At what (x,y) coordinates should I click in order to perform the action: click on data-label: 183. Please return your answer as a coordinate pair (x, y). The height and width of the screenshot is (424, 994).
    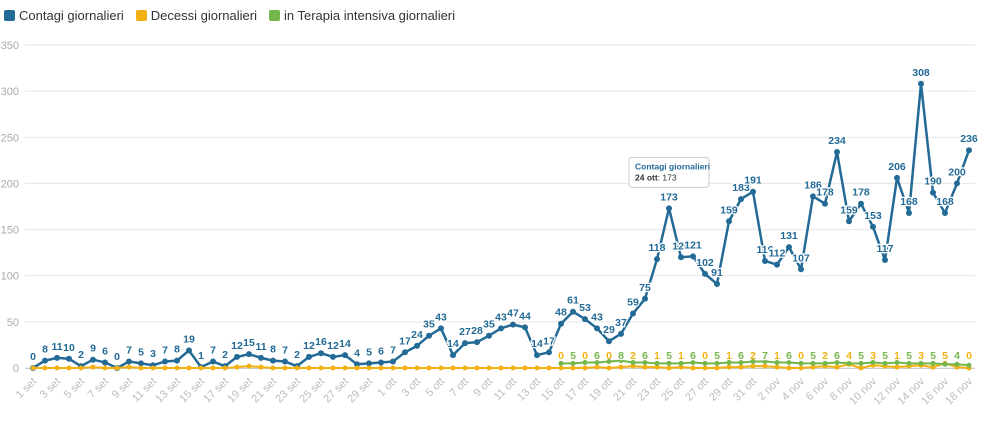
    Looking at the image, I should click on (741, 188).